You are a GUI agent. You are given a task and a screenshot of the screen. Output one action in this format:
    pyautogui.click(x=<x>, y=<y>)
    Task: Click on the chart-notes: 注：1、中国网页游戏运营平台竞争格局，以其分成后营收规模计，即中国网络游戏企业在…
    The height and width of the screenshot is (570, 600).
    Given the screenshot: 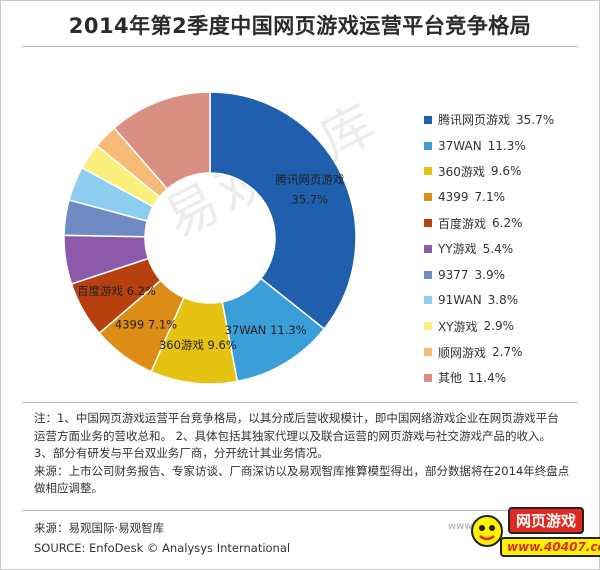 What is the action you would take?
    pyautogui.click(x=302, y=454)
    